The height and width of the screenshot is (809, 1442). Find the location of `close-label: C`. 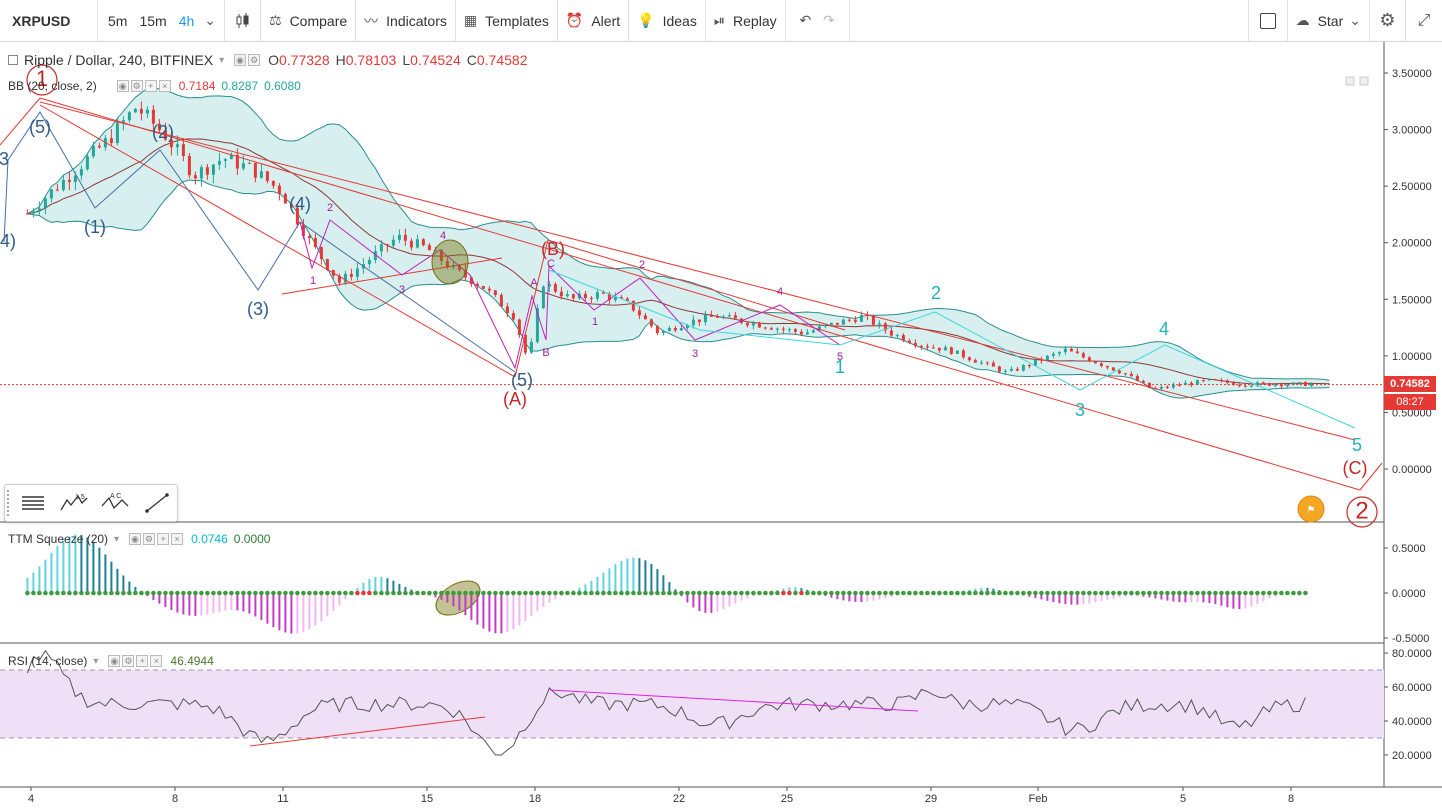

close-label: C is located at coordinates (471, 60).